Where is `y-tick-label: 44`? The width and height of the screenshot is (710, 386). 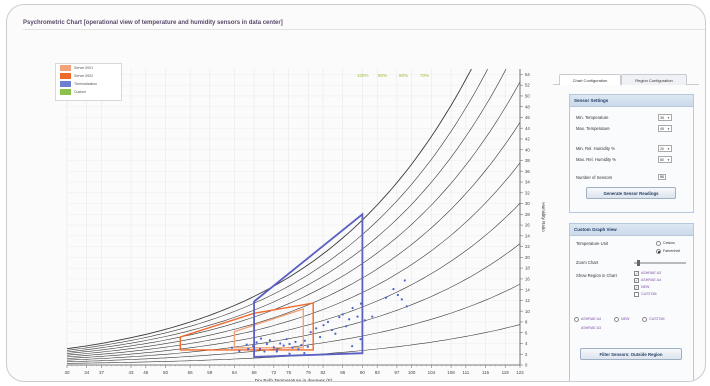
y-tick-label: 44 is located at coordinates (527, 128).